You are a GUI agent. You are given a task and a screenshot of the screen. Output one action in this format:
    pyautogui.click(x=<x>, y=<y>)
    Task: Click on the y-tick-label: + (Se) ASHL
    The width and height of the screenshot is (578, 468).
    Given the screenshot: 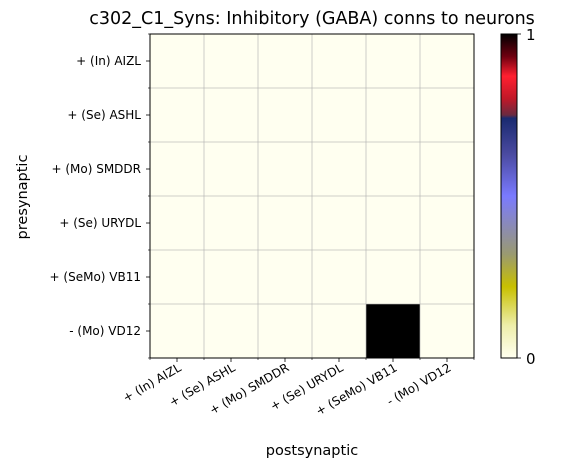 What is the action you would take?
    pyautogui.click(x=104, y=115)
    